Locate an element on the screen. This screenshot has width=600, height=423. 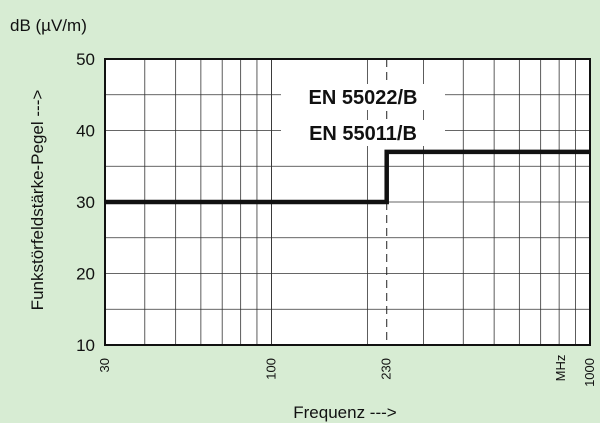
y-tick-label: 50 is located at coordinates (85, 59).